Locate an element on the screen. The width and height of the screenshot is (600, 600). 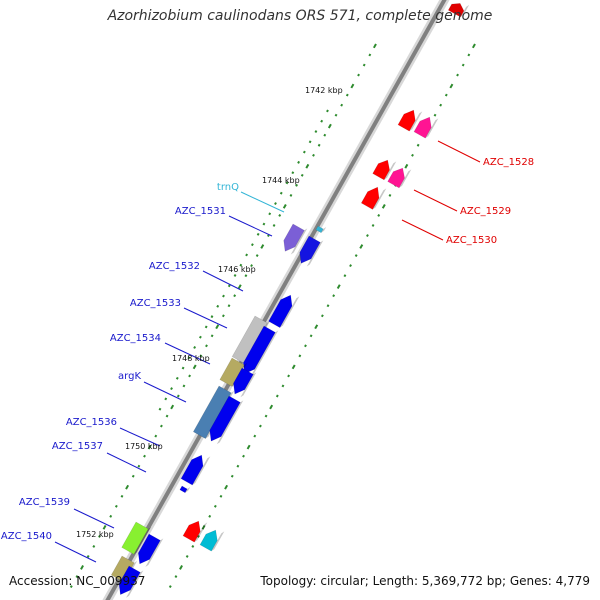
accession-text: Accession: NC_009937 is located at coordinates (77, 581).